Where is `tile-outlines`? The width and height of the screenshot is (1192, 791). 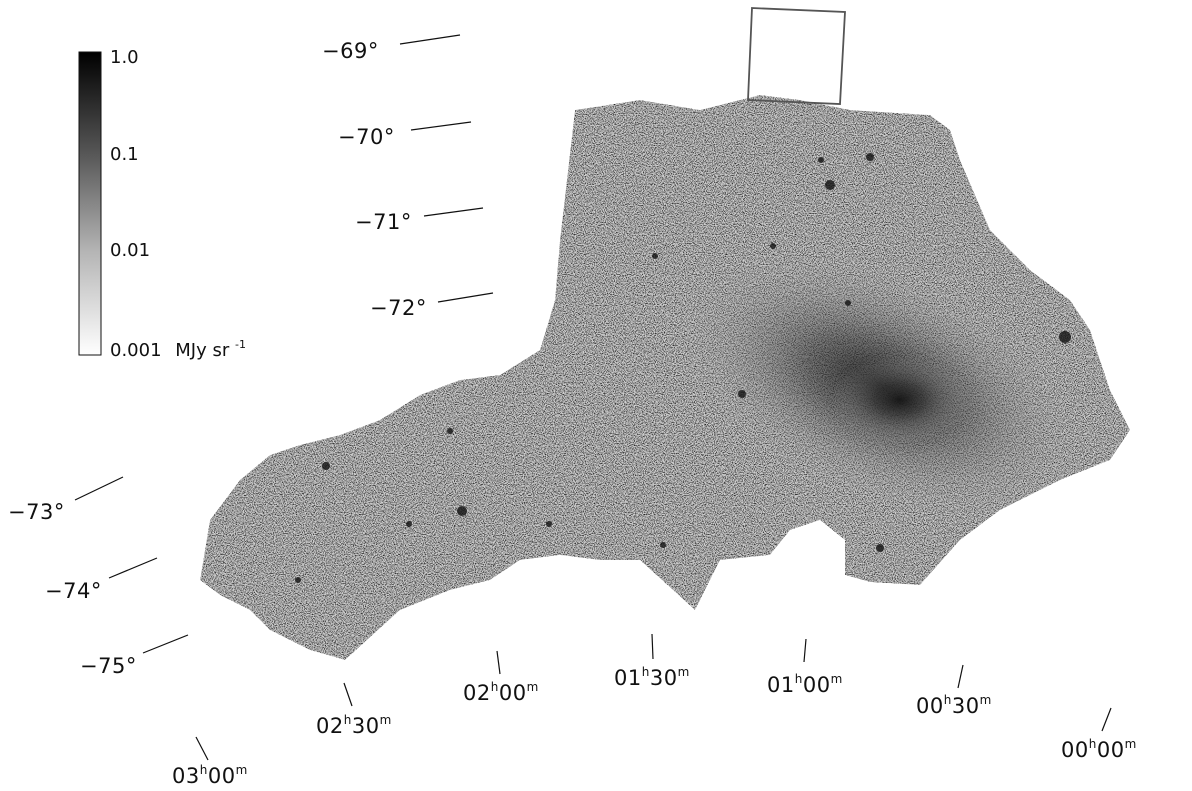 tile-outlines is located at coordinates (796, 56).